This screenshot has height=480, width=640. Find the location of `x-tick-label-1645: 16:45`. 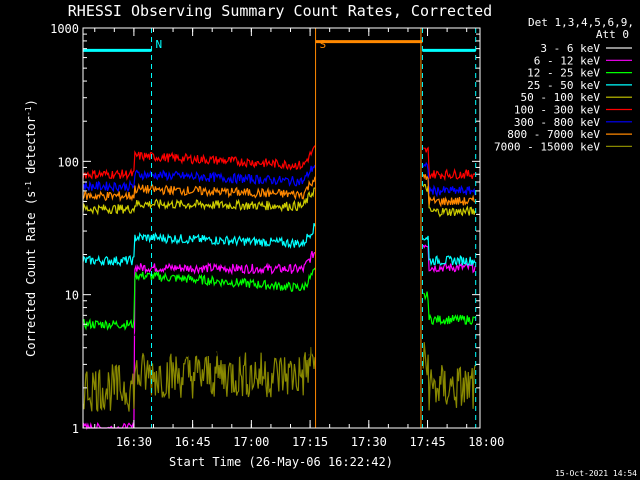

x-tick-label-1645: 16:45 is located at coordinates (193, 442).